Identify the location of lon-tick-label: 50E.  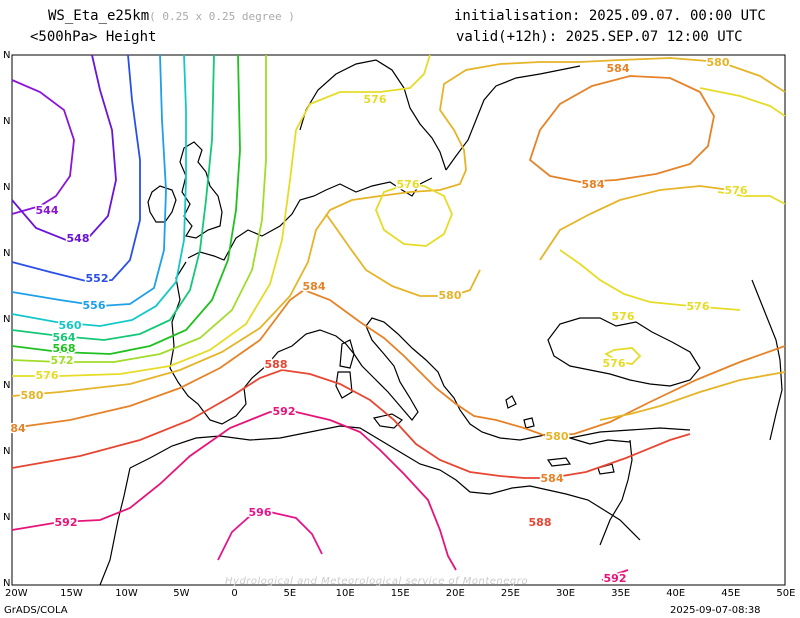
(786, 593).